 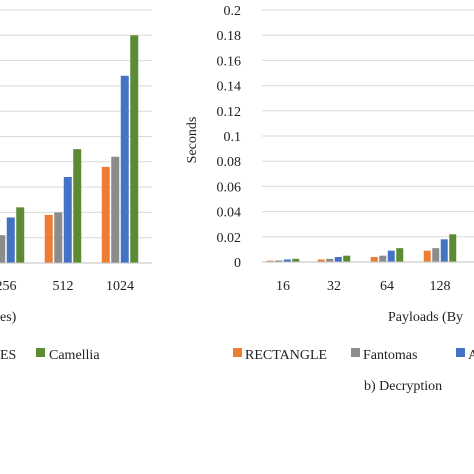 I want to click on left-legend-fragment-aes: ES, so click(x=8, y=355).